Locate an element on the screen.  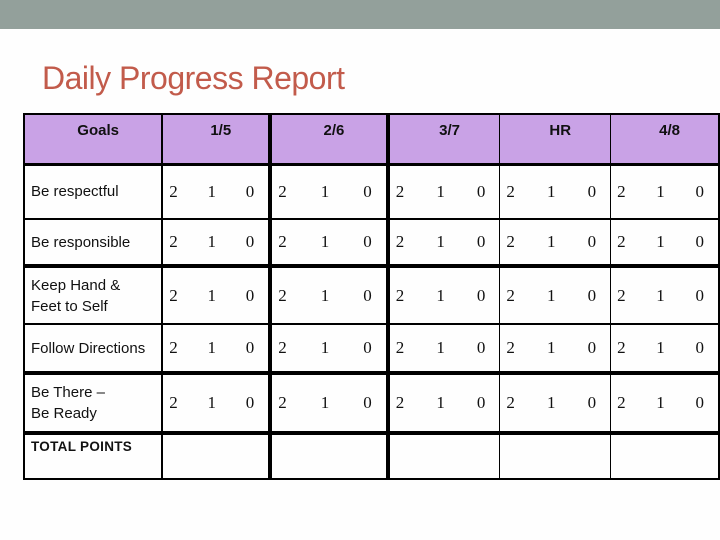
table-row: TOTAL POINTS is located at coordinates (371, 456).